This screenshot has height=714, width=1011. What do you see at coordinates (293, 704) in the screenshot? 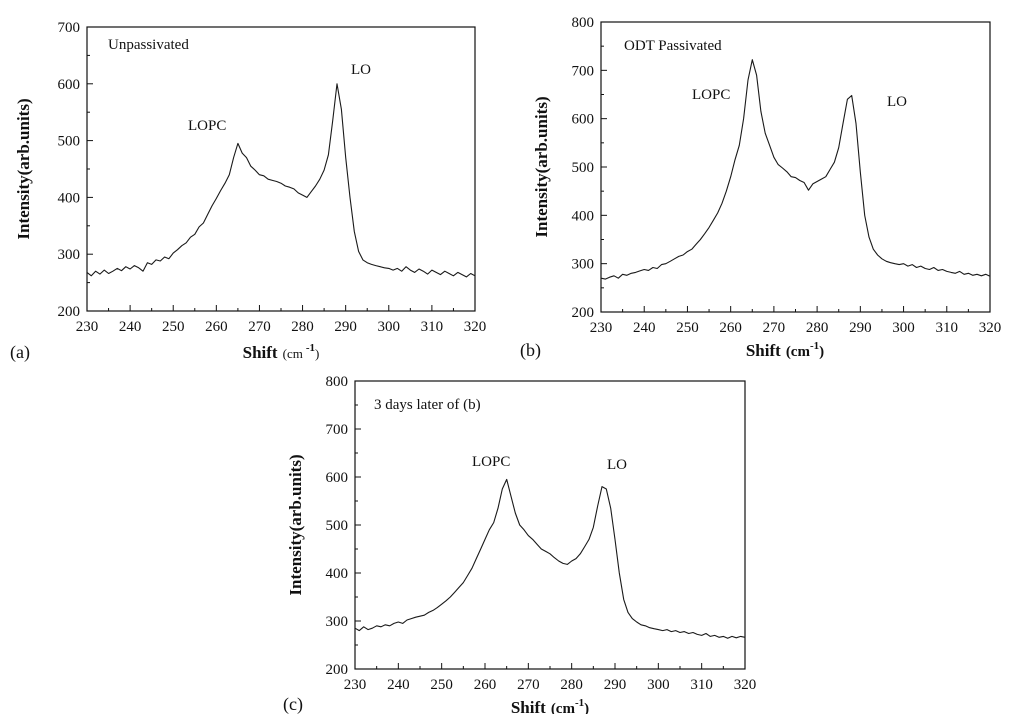
I see `panel-label: (c)` at bounding box center [293, 704].